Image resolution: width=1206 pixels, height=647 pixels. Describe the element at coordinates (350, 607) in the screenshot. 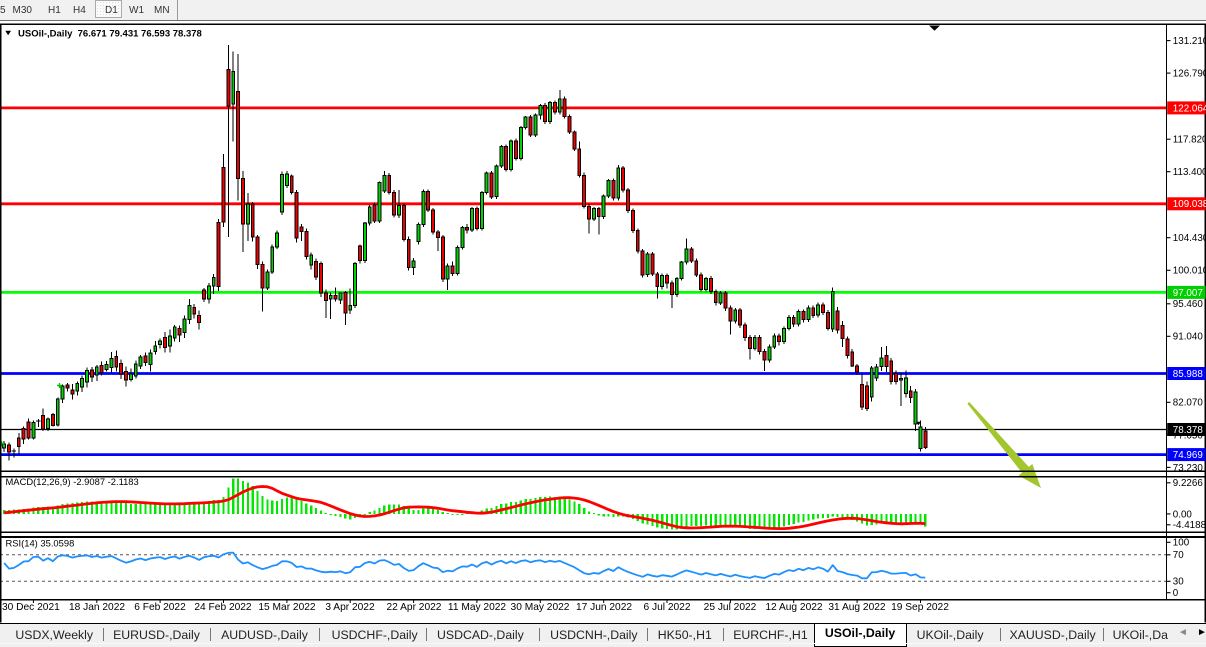

I see `svg-text: 3 Apr 2022` at that location.